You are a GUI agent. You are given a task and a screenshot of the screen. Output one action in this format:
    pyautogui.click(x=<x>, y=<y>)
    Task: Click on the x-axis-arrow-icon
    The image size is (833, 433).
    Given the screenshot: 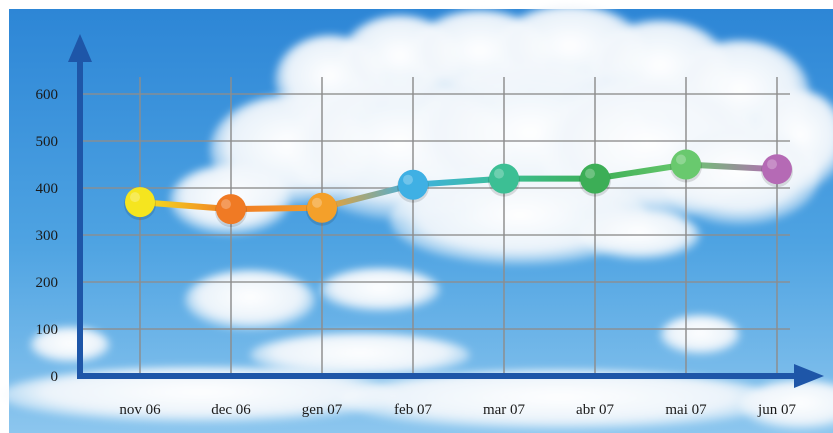 What is the action you would take?
    pyautogui.click(x=809, y=376)
    